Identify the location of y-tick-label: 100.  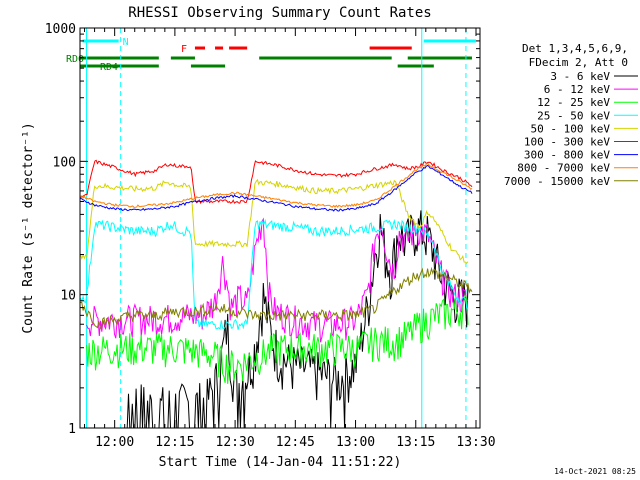
(64, 162).